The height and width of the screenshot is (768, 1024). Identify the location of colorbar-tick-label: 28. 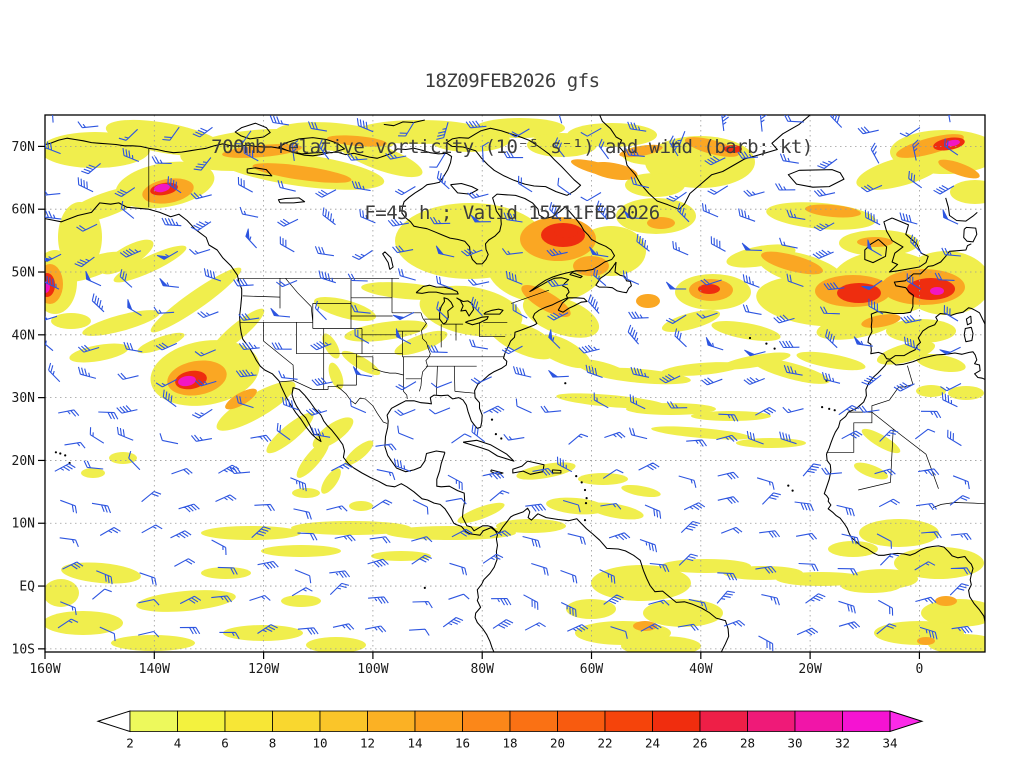
(747, 743).